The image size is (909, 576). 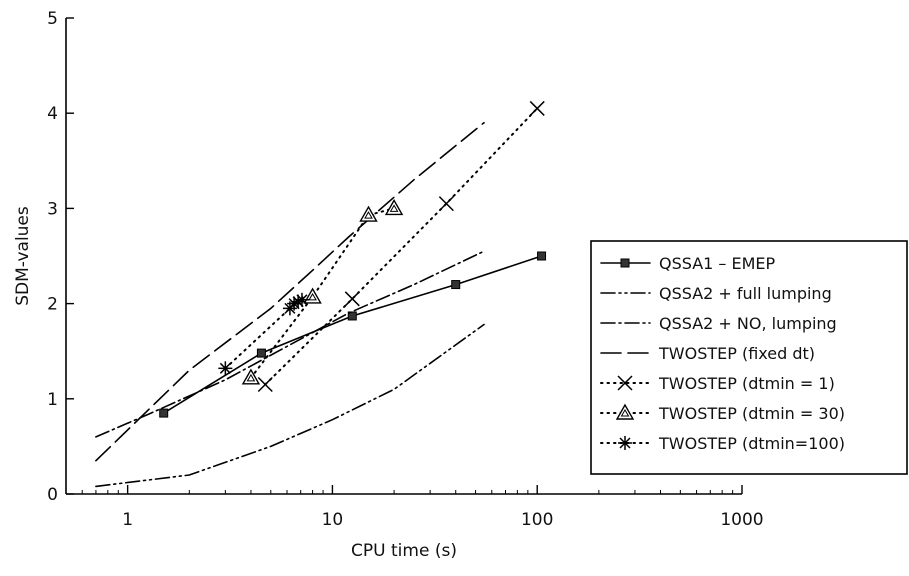 I want to click on y-tick-label: 0, so click(x=52, y=495).